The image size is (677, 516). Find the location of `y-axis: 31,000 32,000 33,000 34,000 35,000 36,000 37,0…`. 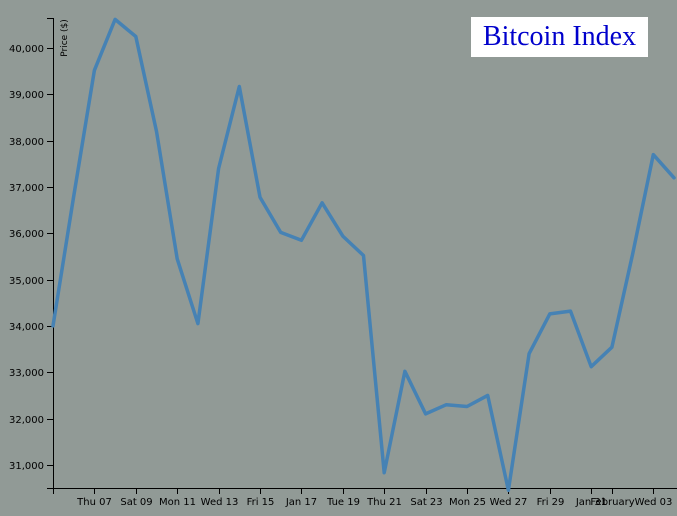

y-axis: 31,000 32,000 33,000 34,000 35,000 36,000 37,0… is located at coordinates (31, 253).